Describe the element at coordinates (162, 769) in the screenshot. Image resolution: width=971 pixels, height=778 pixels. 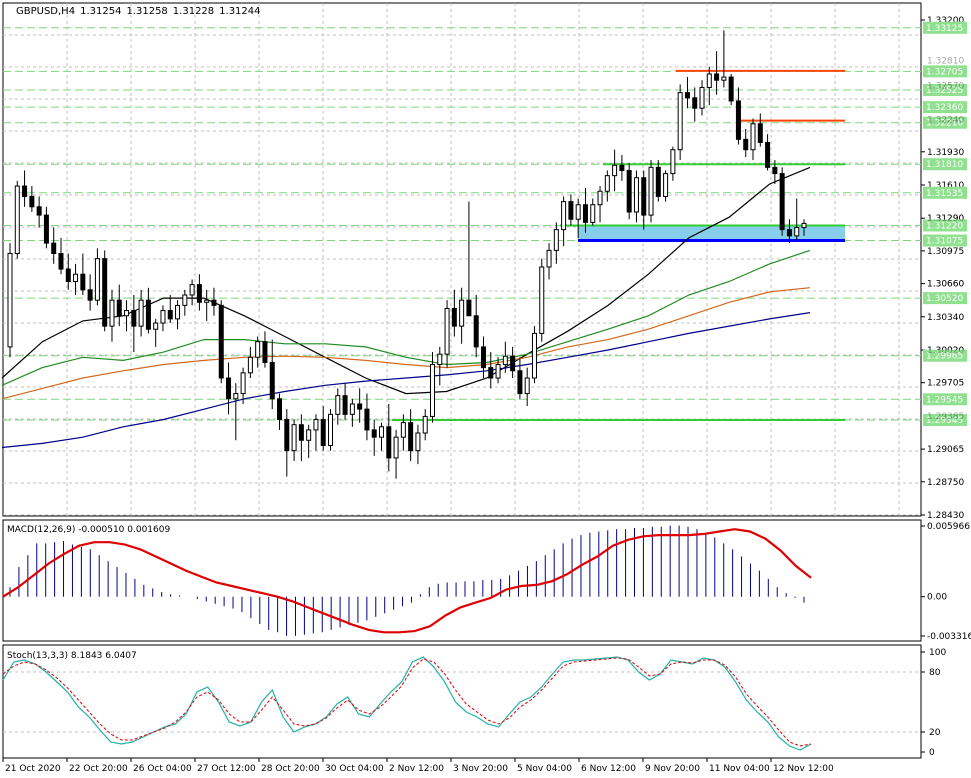
I see `time-tick-label: 26 Oct 04:00` at that location.